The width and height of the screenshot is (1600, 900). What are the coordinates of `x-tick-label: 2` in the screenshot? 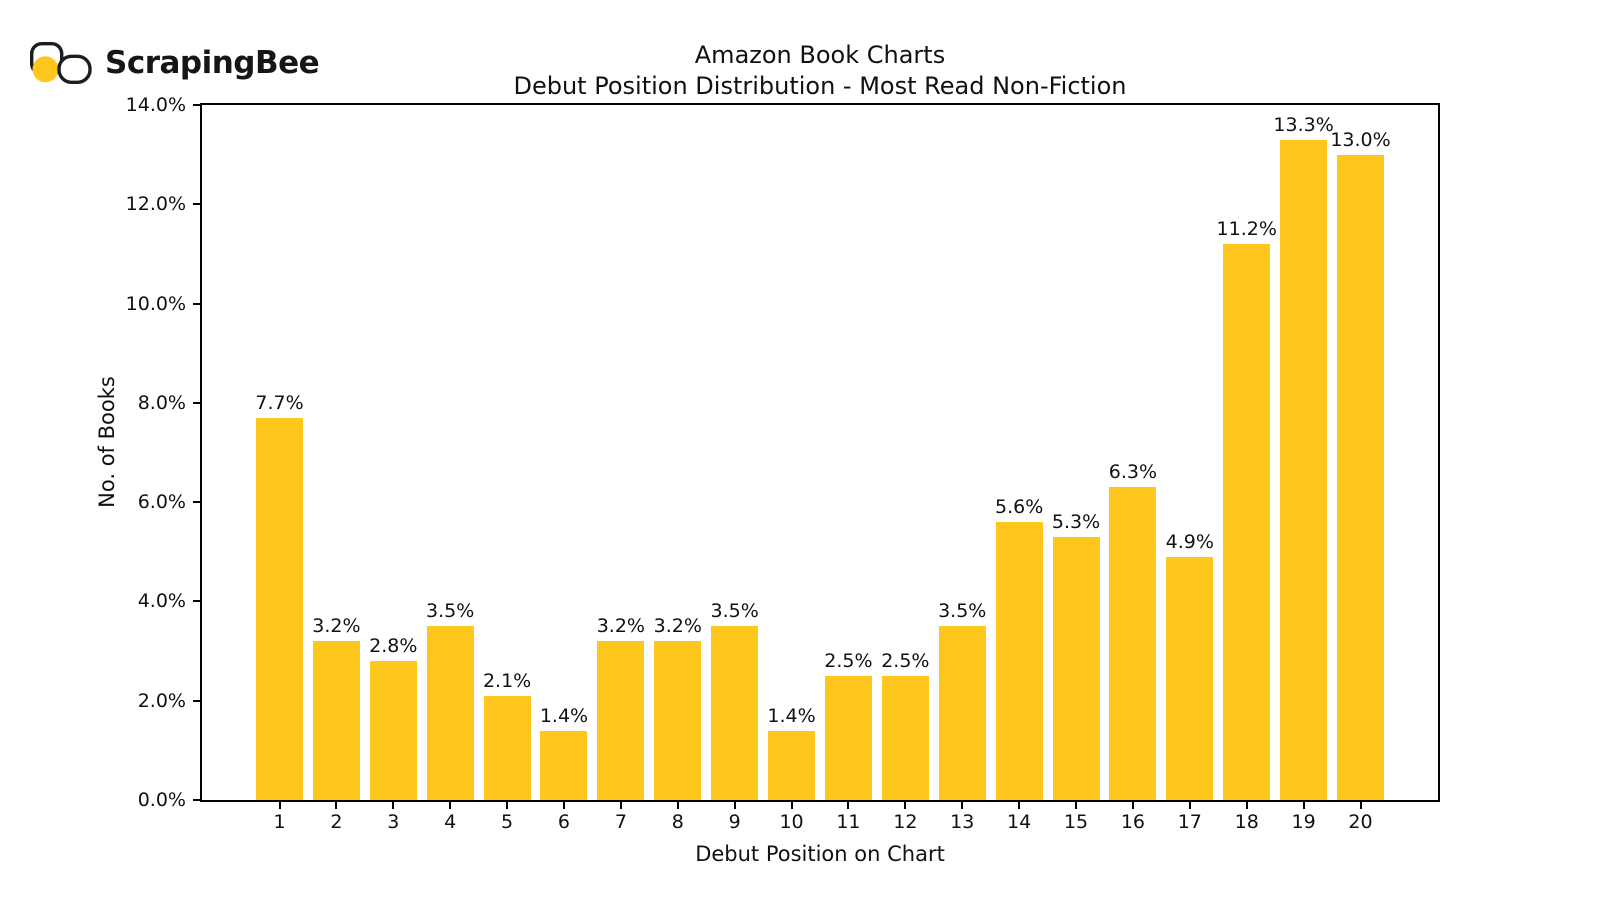 It's located at (336, 822).